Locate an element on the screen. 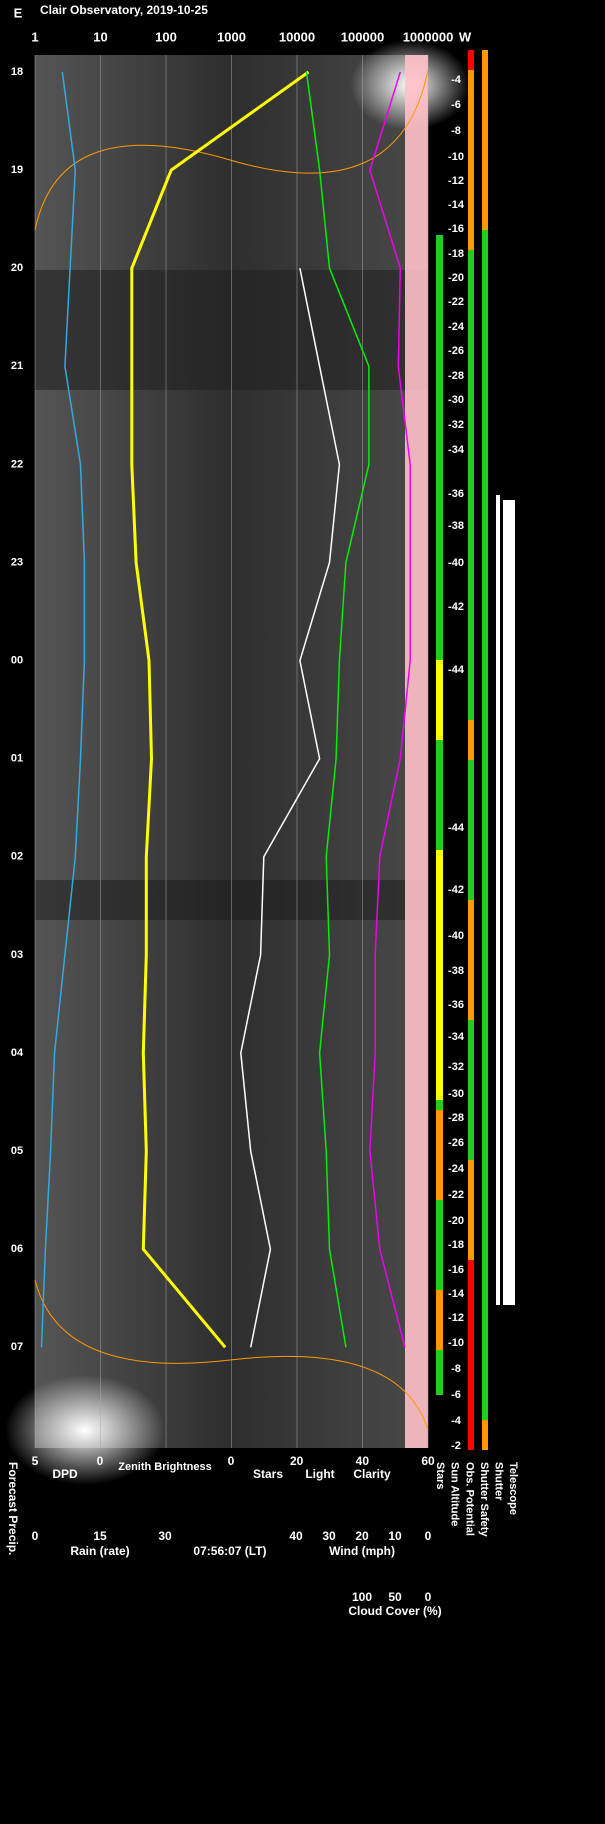 The width and height of the screenshot is (605, 1824). right-label: Shutter is located at coordinates (498, 1481).